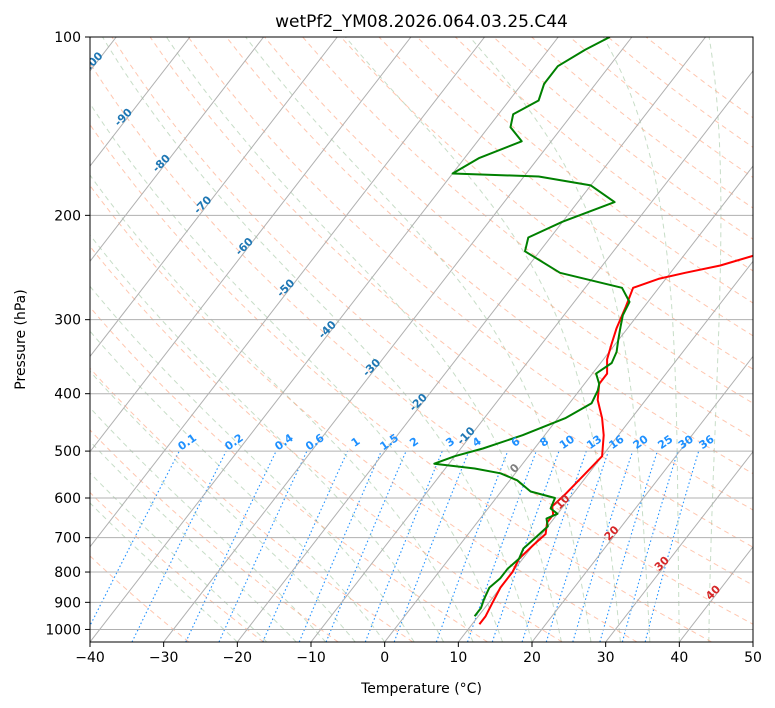  I want to click on x-tick-label: −30, so click(164, 658).